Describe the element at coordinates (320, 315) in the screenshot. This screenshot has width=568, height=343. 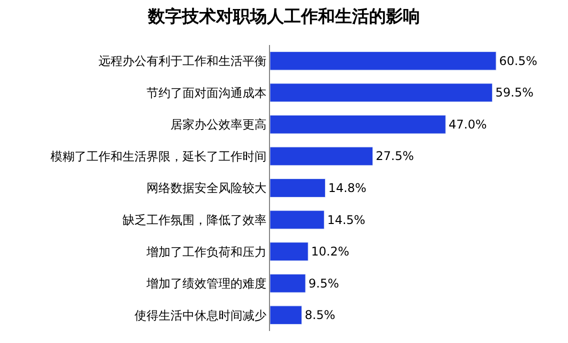
I see `data-label: 8.5%` at that location.